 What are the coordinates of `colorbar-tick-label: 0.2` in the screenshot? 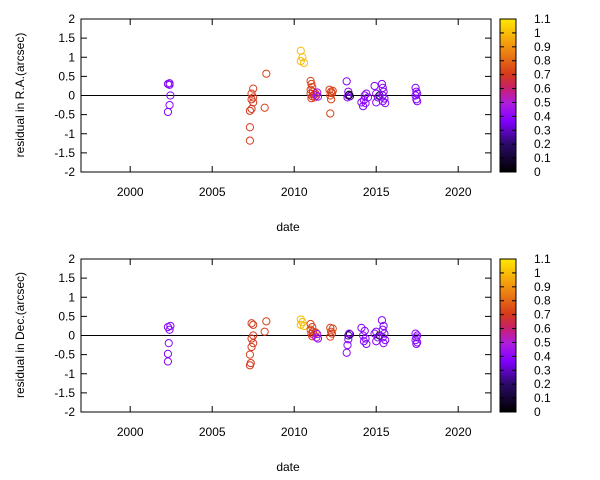 It's located at (542, 384).